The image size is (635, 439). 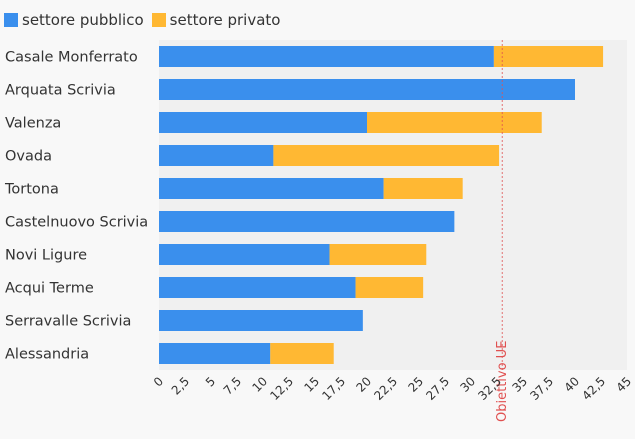 What do you see at coordinates (31, 190) in the screenshot?
I see `category-label: Tortona` at bounding box center [31, 190].